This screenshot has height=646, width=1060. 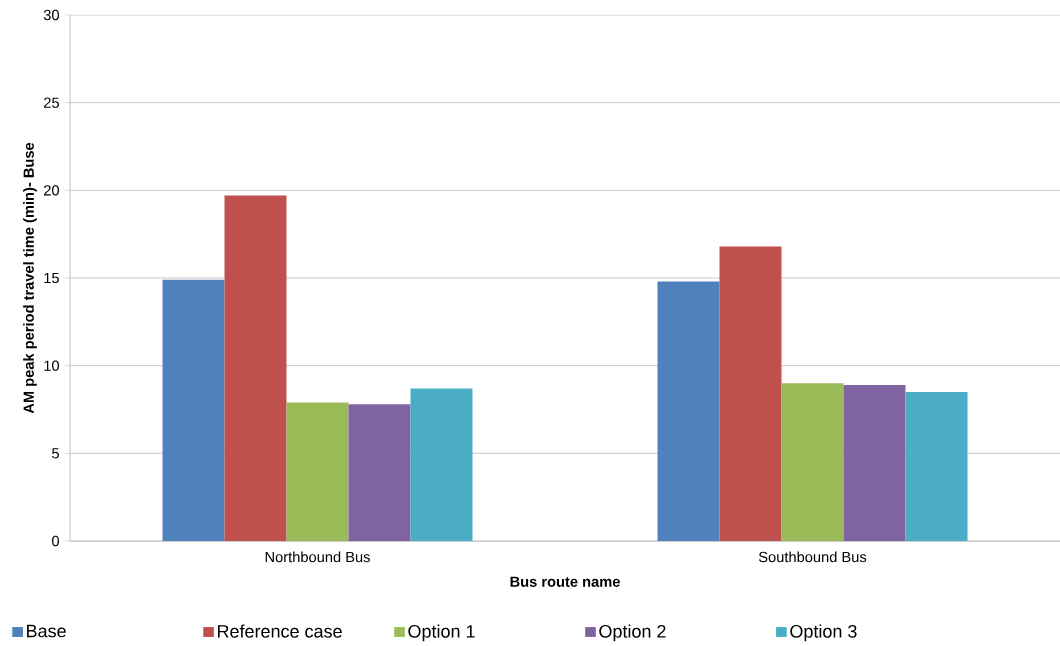 What do you see at coordinates (632, 633) in the screenshot?
I see `legend-label: Option 2` at bounding box center [632, 633].